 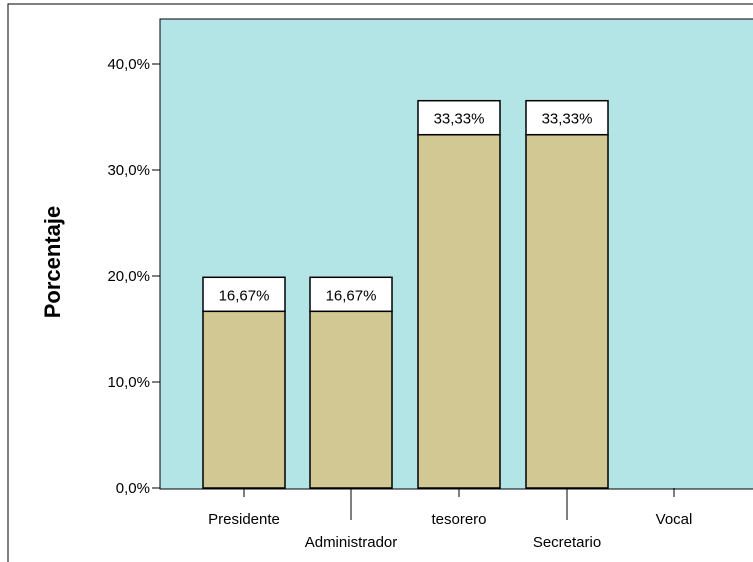 I want to click on x-tick-label: Presidente, so click(x=244, y=519).